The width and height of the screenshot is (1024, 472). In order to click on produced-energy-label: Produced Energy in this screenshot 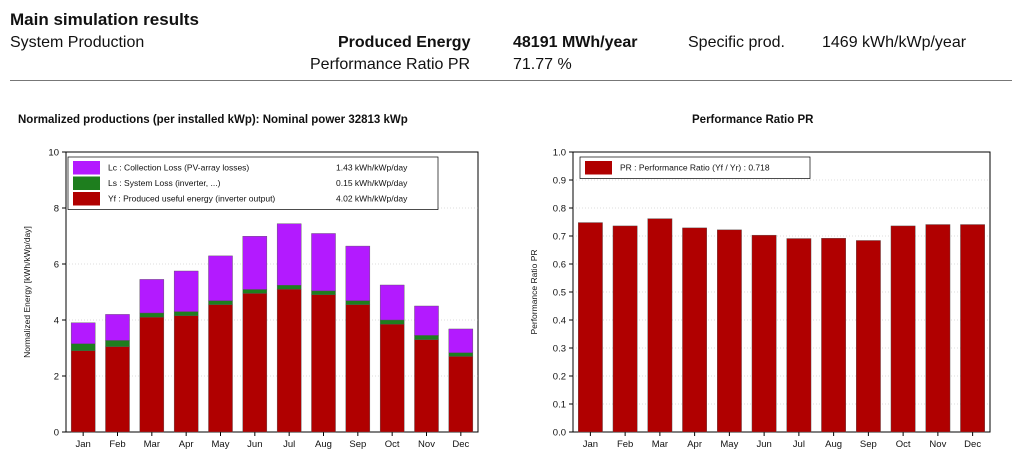, I will do `click(404, 42)`.